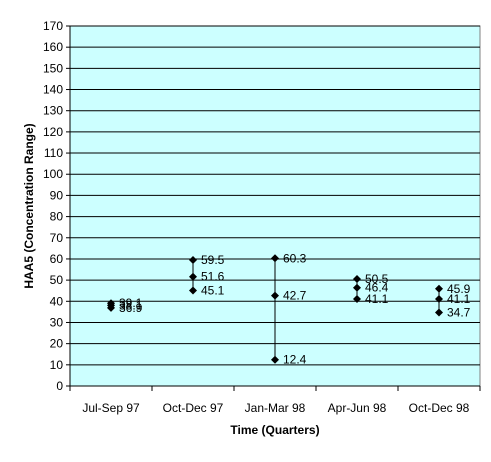  What do you see at coordinates (274, 430) in the screenshot?
I see `x-axis-title: Time (Quarters)` at bounding box center [274, 430].